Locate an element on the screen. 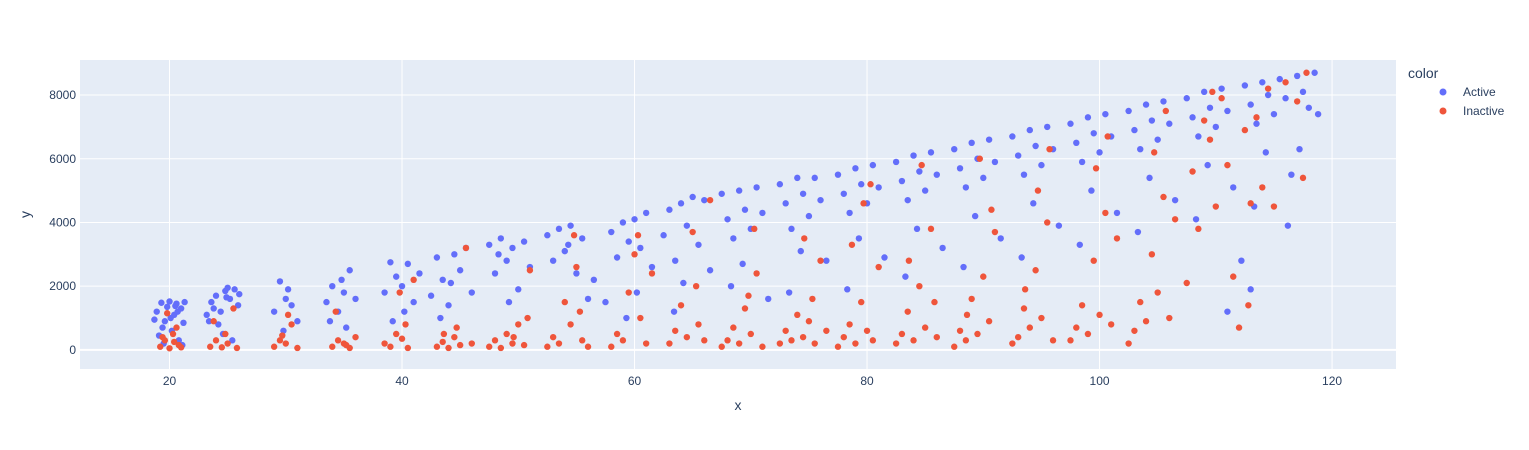 Image resolution: width=1529 pixels, height=450 pixels. x-tick-label: 120 is located at coordinates (1332, 381).